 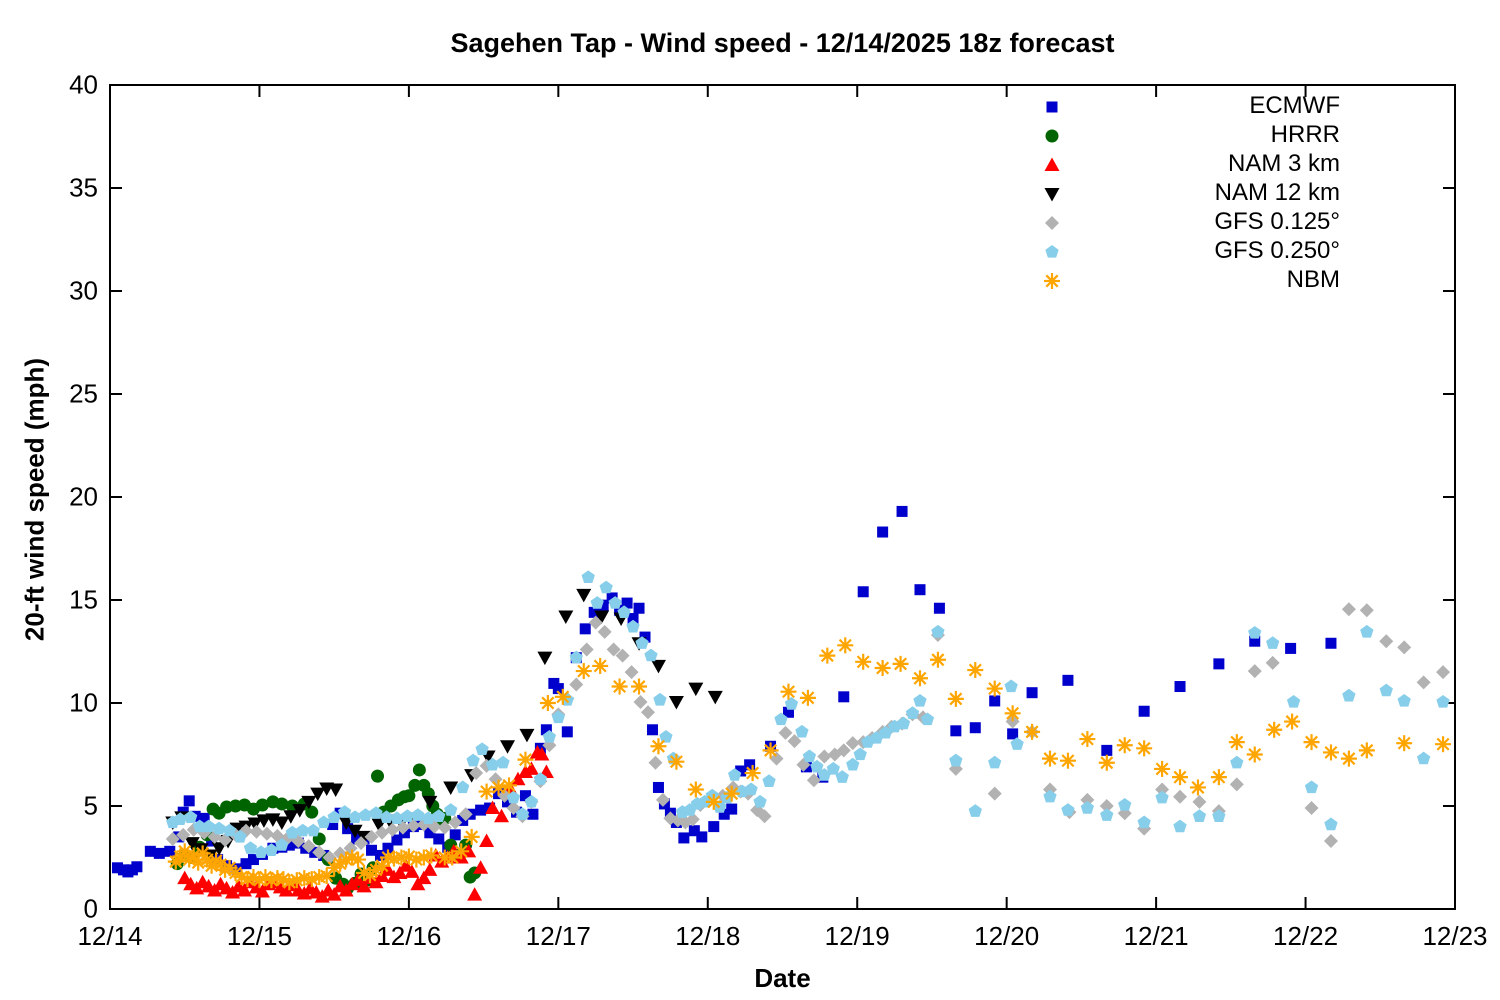 What do you see at coordinates (708, 936) in the screenshot?
I see `x-tick-label: 12/18` at bounding box center [708, 936].